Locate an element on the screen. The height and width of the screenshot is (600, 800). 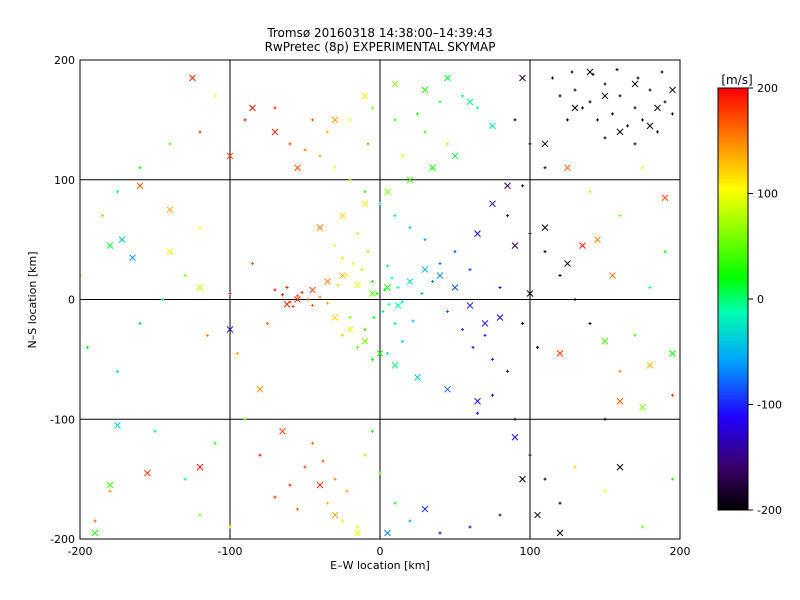
y-tick-label: -200 is located at coordinates (62, 539).